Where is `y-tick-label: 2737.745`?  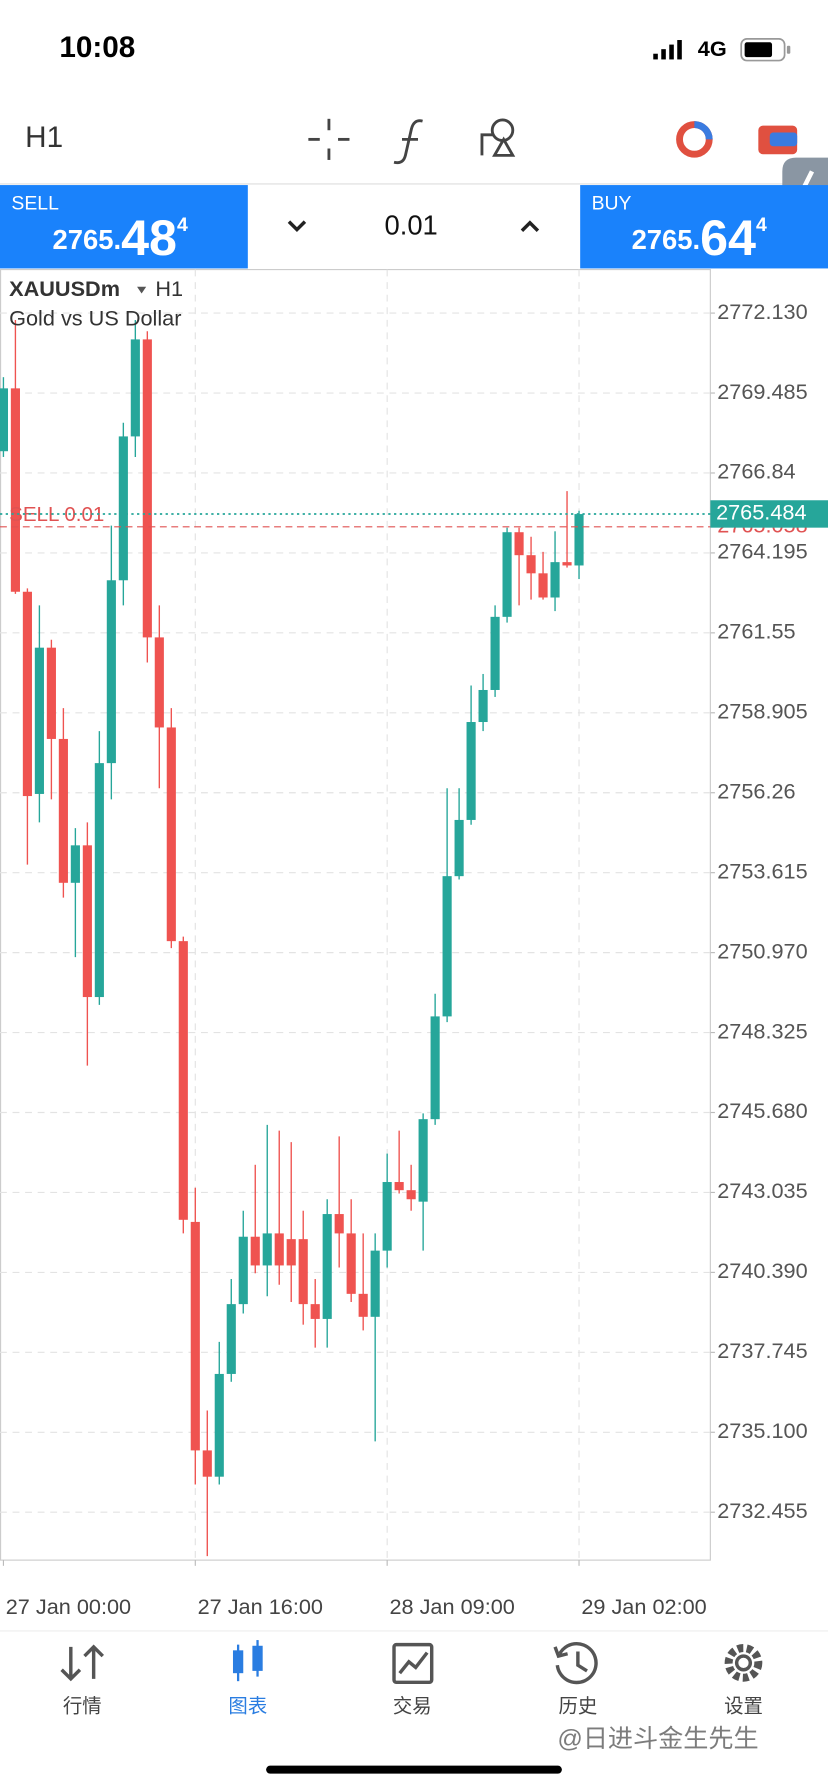 y-tick-label: 2737.745 is located at coordinates (762, 1350).